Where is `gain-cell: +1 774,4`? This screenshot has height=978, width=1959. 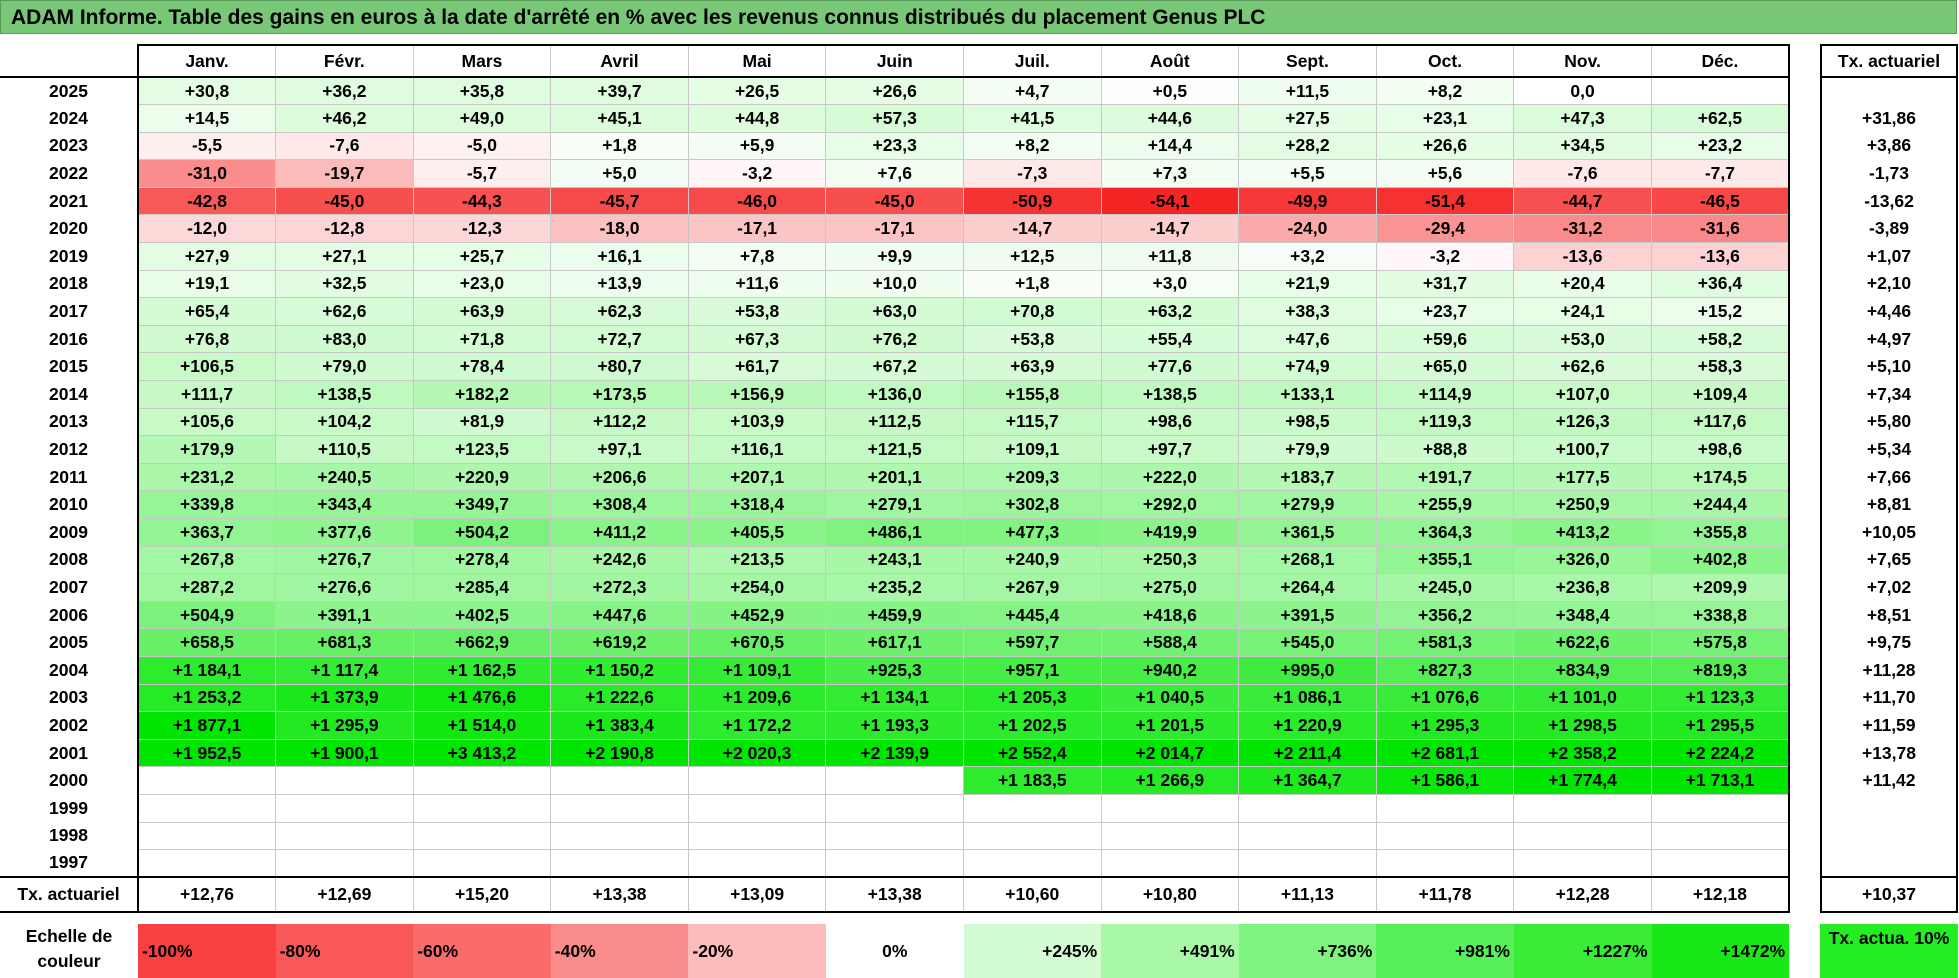 gain-cell: +1 774,4 is located at coordinates (1582, 780).